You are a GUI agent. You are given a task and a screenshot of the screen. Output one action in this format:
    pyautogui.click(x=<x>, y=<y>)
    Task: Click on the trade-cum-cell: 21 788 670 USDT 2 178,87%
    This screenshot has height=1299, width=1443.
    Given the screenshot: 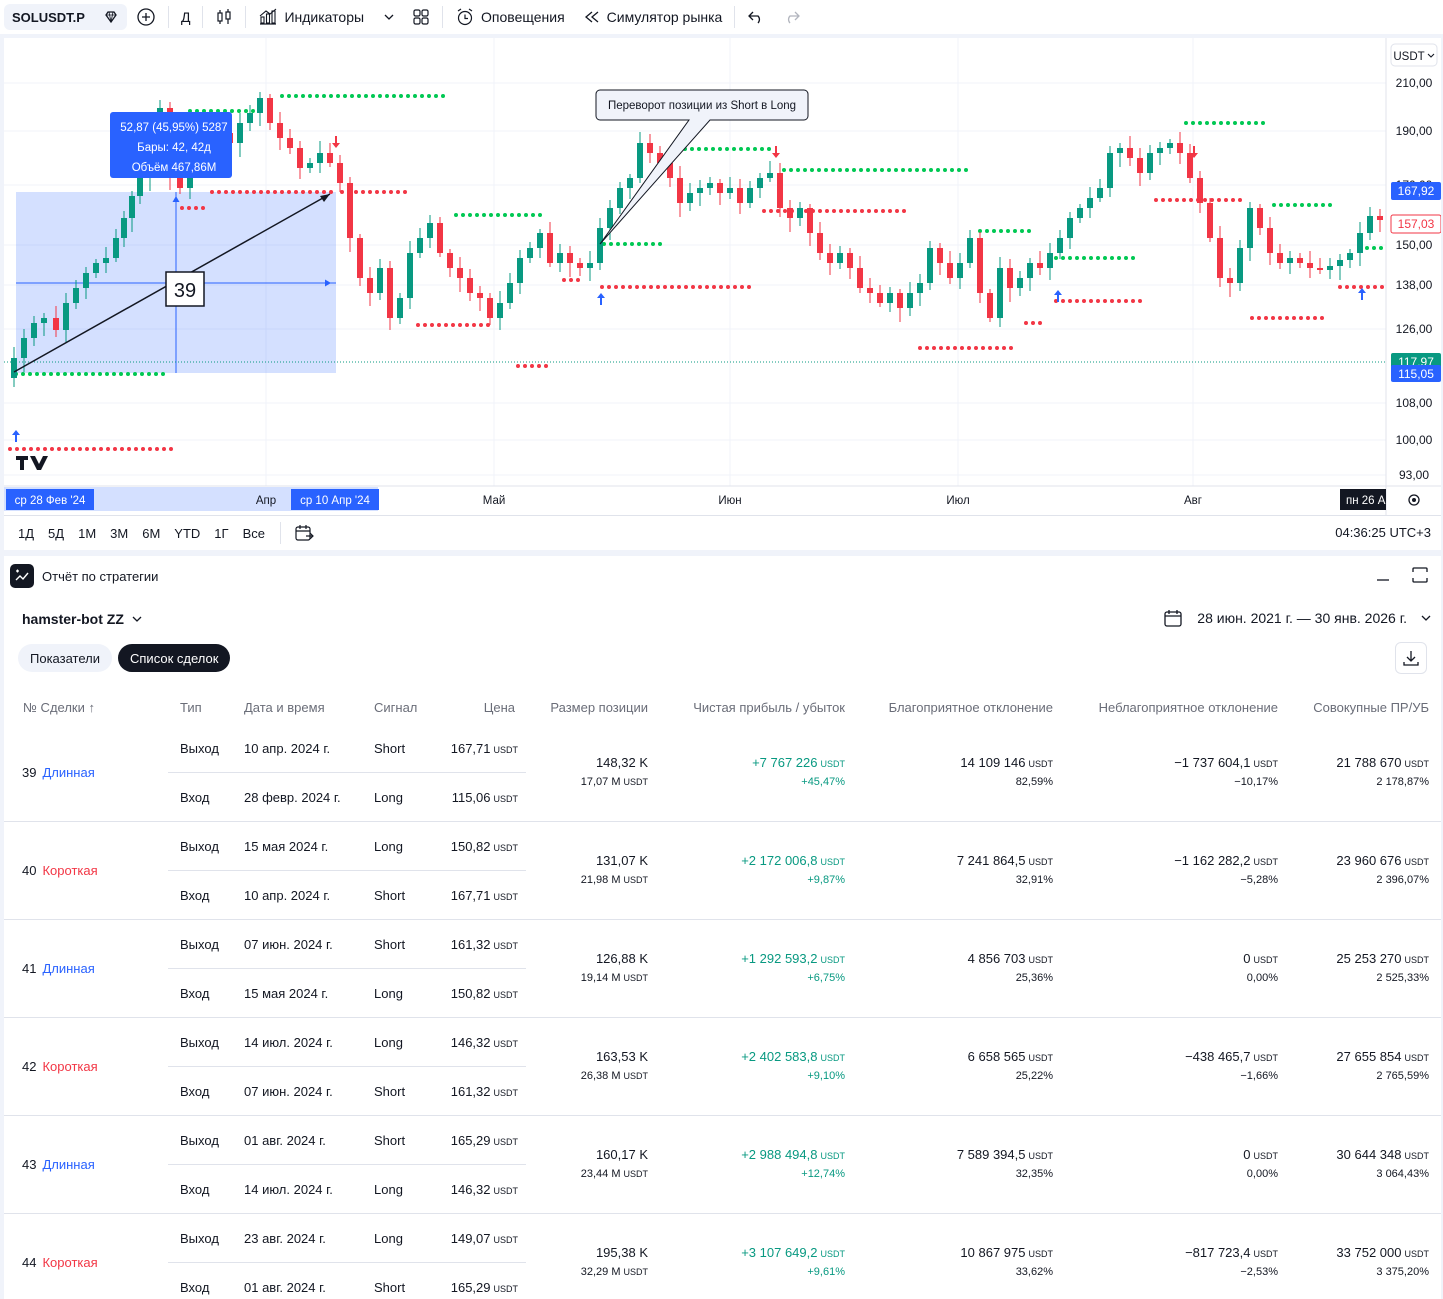 What is the action you would take?
    pyautogui.click(x=1329, y=773)
    